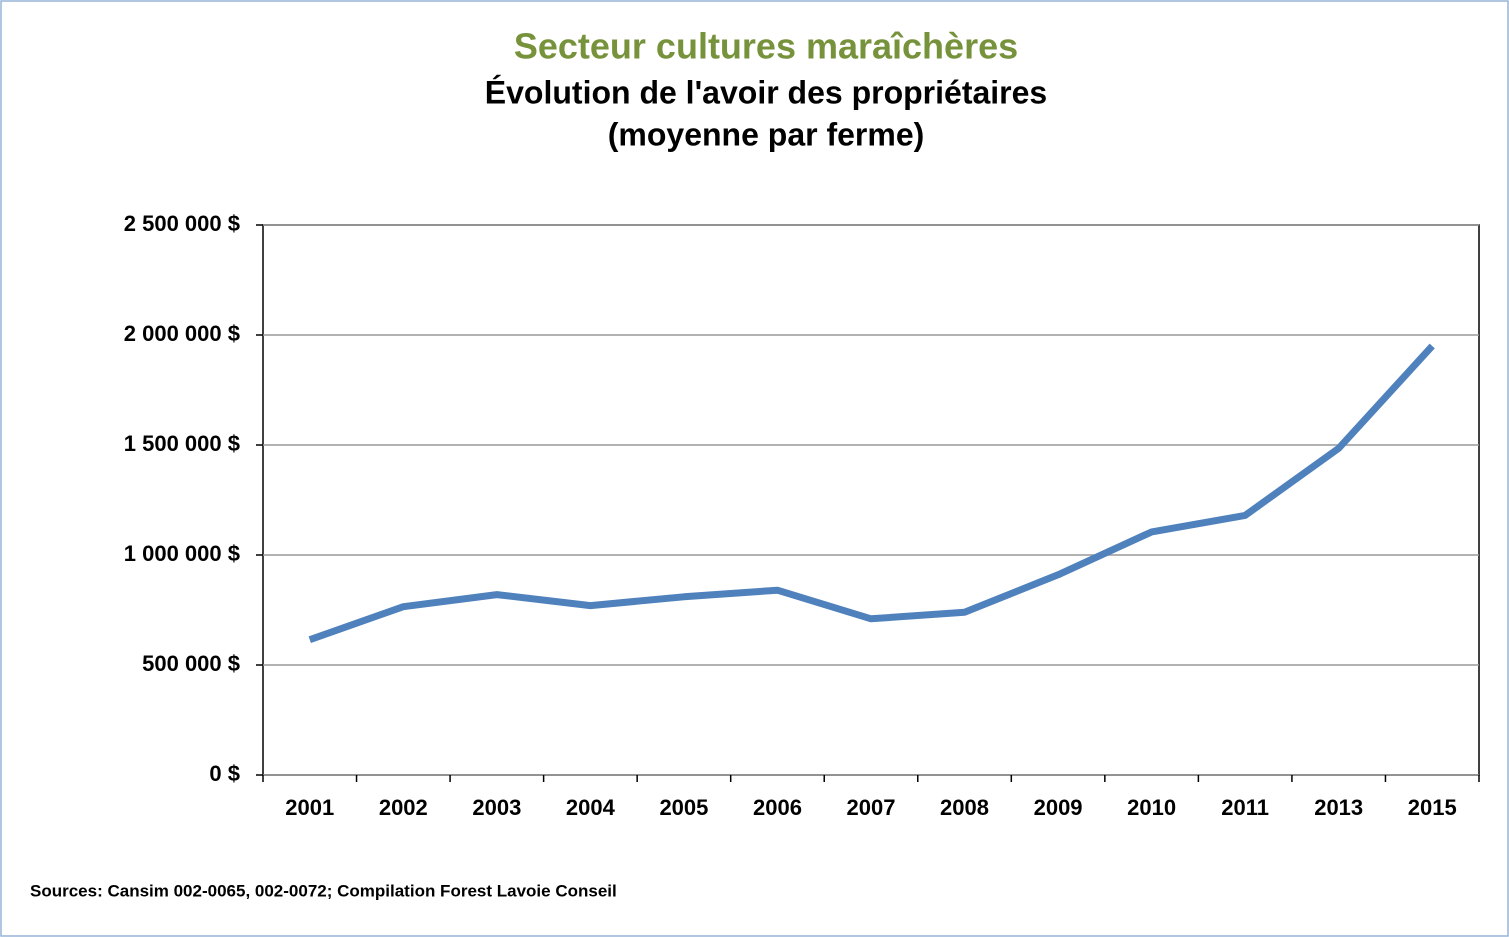  Describe the element at coordinates (766, 134) in the screenshot. I see `chart-subtitle: (moyenne par ferme)` at that location.